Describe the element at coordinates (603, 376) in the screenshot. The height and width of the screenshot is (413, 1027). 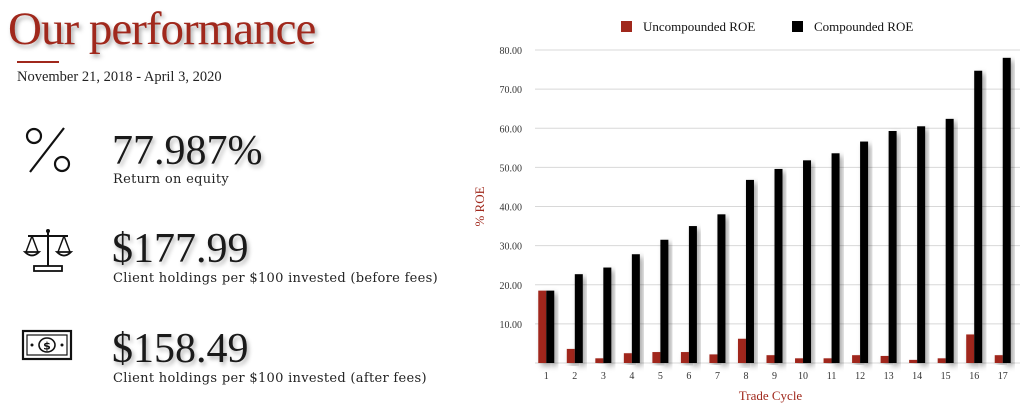
I see `x-tick-label: 3` at that location.